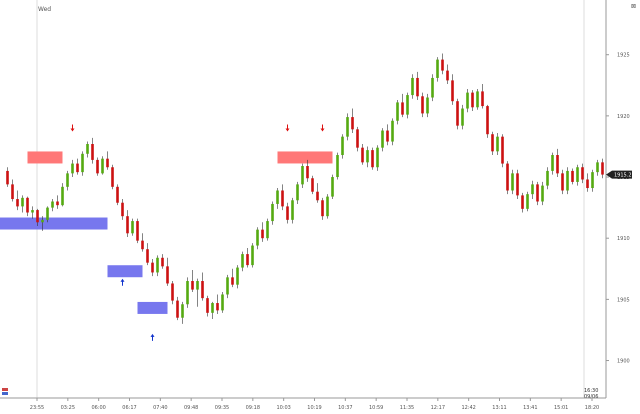  I want to click on cursor-time: 16:30, so click(591, 391).